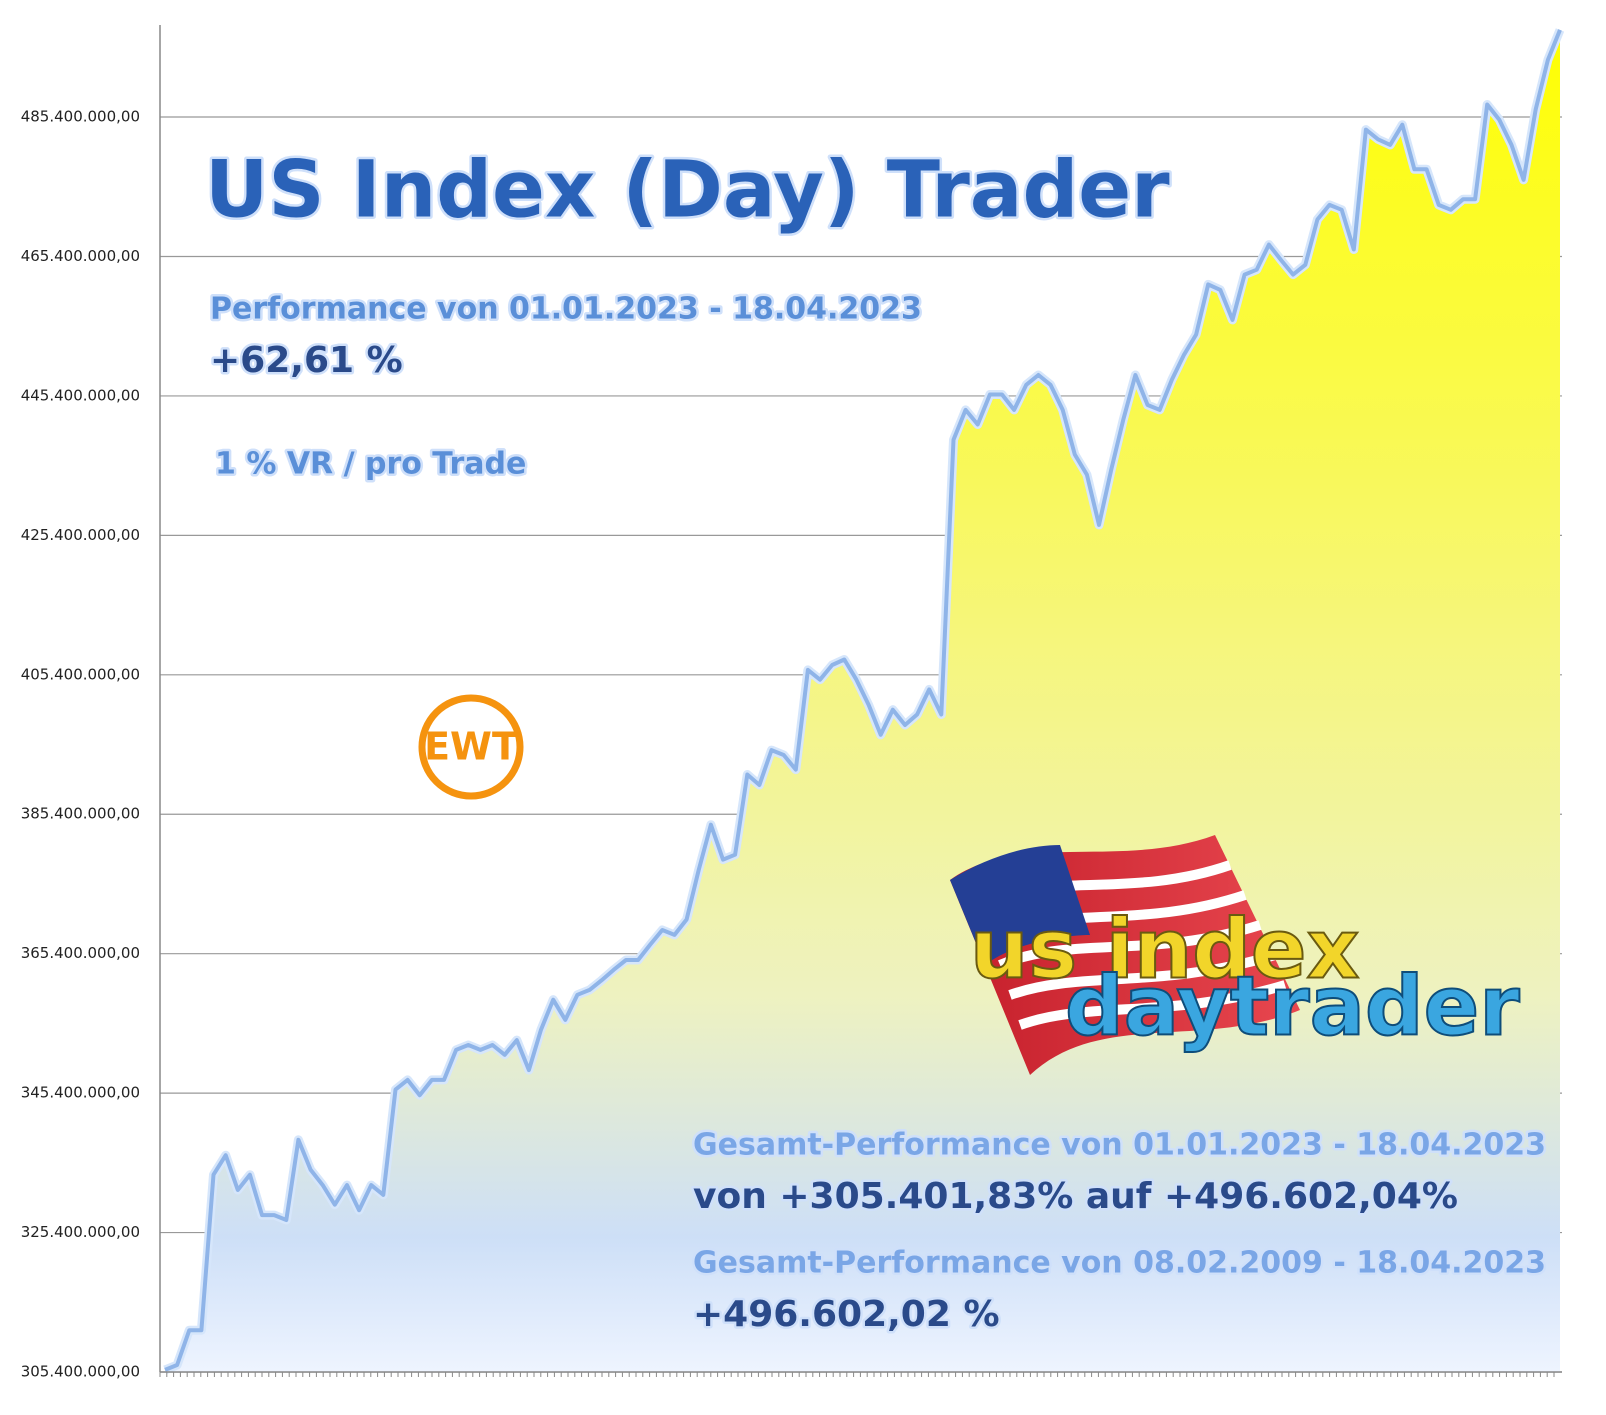 The height and width of the screenshot is (1415, 1606). Describe the element at coordinates (566, 309) in the screenshot. I see `annotation: Performance von 01.01.2023 - 18.04.2023` at that location.